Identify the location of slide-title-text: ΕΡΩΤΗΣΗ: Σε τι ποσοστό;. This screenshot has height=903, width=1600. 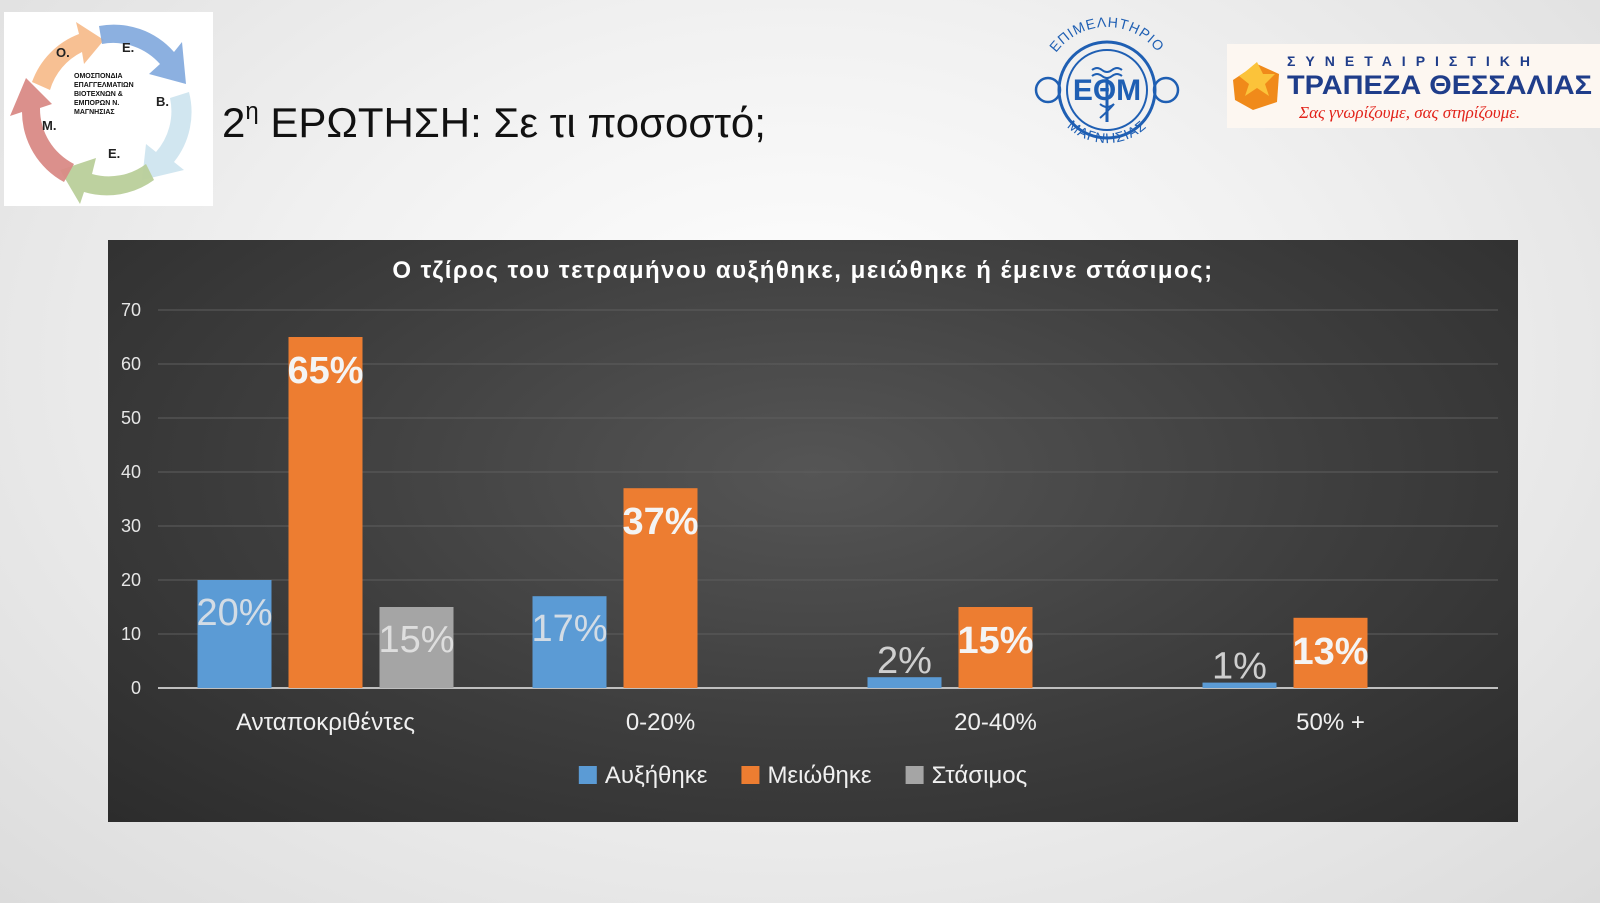
(512, 122).